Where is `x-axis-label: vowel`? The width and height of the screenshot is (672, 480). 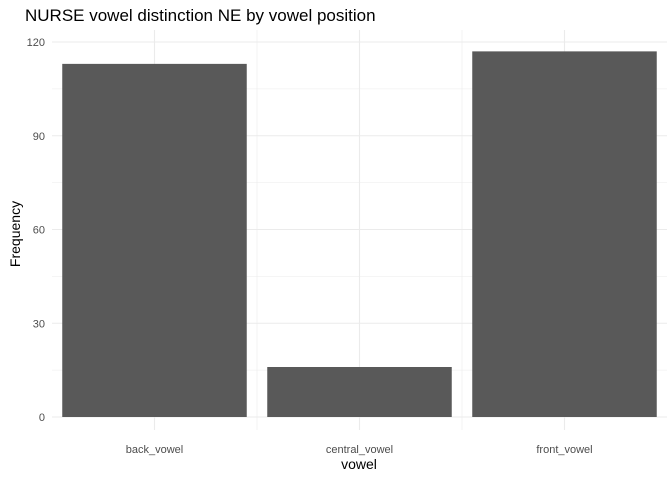 x-axis-label: vowel is located at coordinates (359, 464).